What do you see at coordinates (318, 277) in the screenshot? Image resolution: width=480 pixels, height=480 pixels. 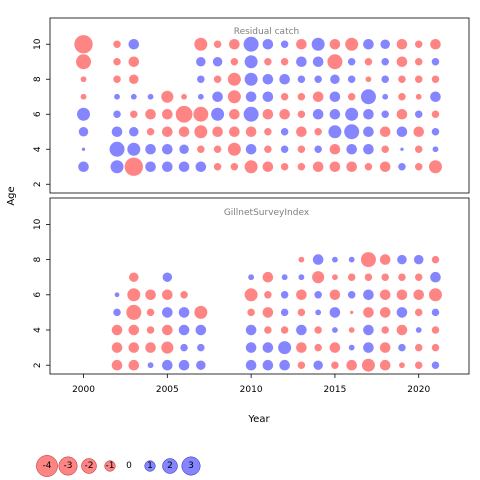 I see `bubble-2014-age7` at bounding box center [318, 277].